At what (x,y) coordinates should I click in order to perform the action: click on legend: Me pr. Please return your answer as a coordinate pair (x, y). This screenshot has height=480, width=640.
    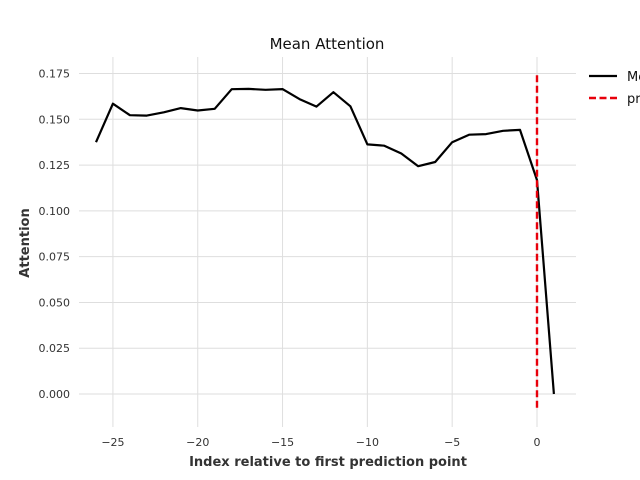
    Looking at the image, I should click on (614, 88).